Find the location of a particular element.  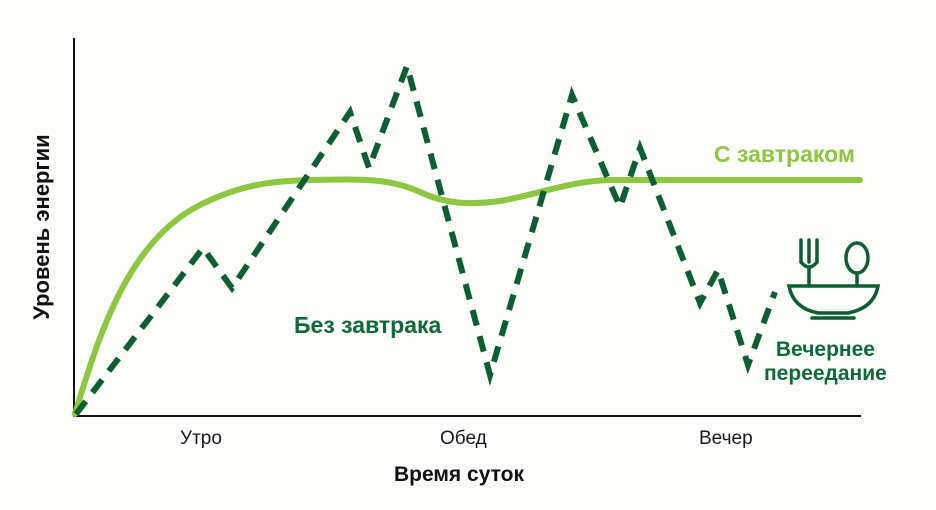

annotation-line-2: переедание is located at coordinates (825, 373).